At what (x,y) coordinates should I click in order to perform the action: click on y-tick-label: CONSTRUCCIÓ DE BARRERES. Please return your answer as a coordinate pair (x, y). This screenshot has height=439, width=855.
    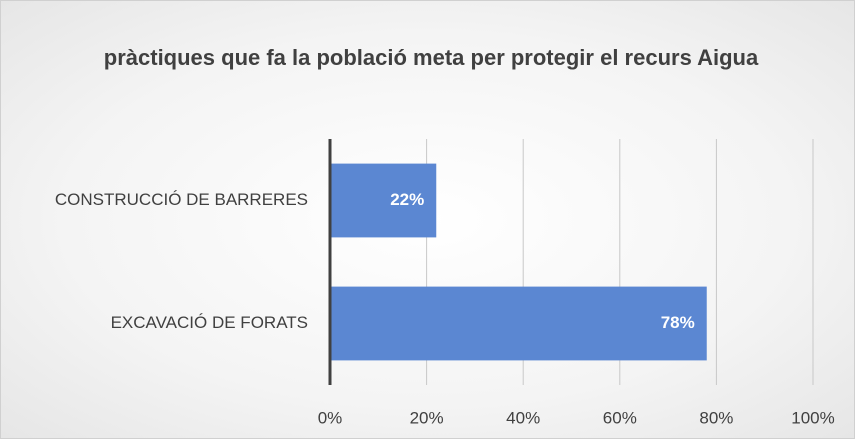
    Looking at the image, I should click on (181, 199).